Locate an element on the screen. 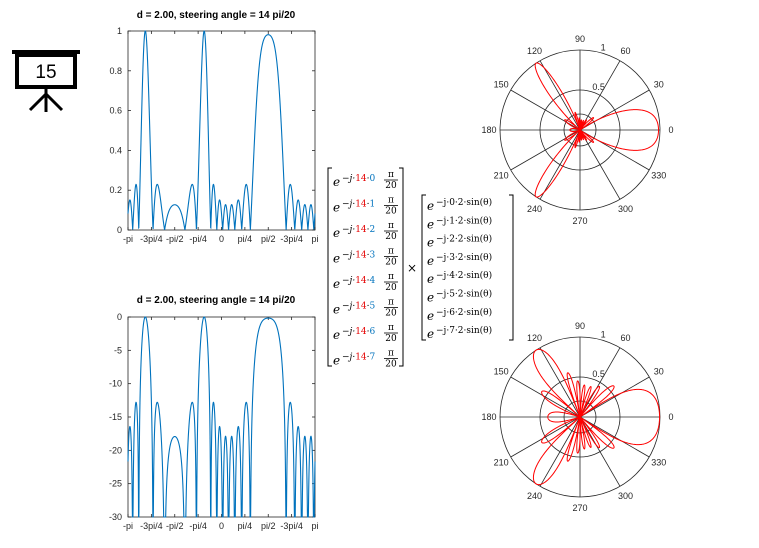 The height and width of the screenshot is (548, 759). pattern-curve is located at coordinates (597, 130).